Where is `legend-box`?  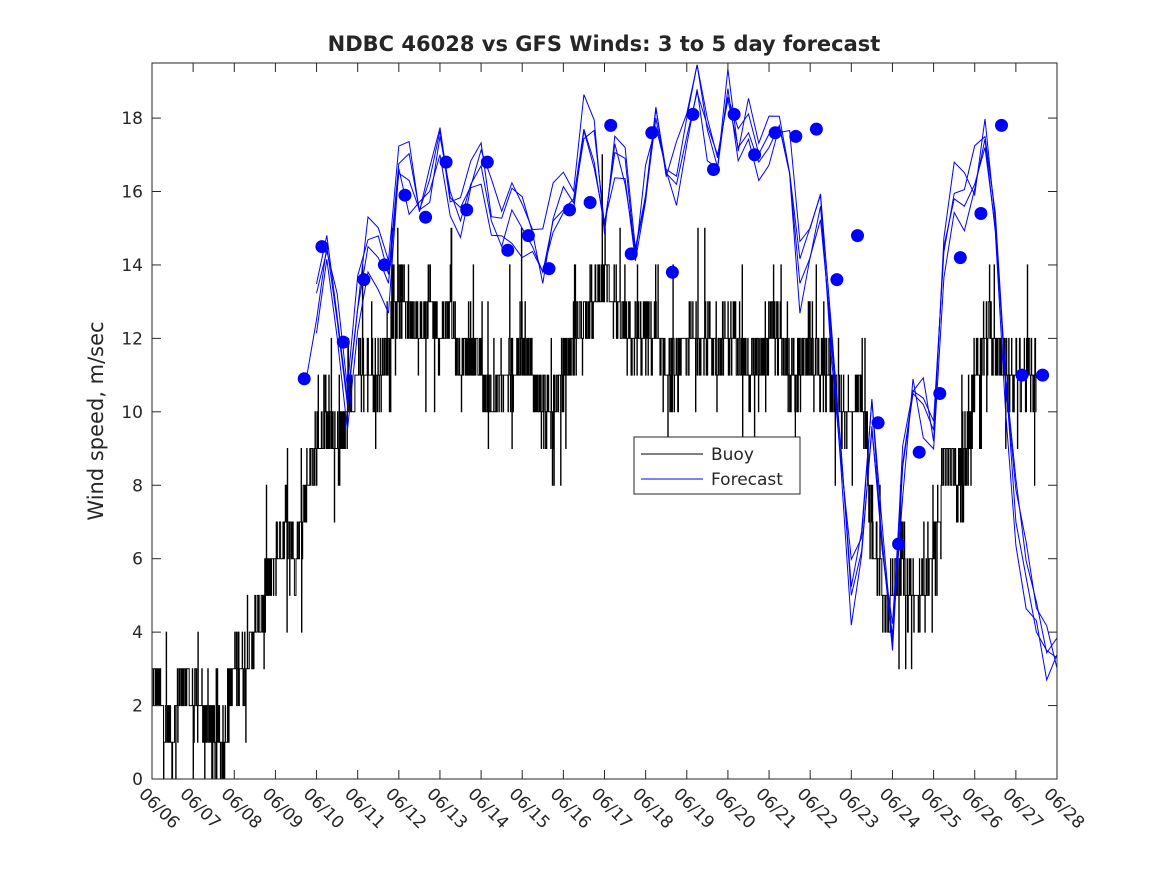
legend-box is located at coordinates (717, 465).